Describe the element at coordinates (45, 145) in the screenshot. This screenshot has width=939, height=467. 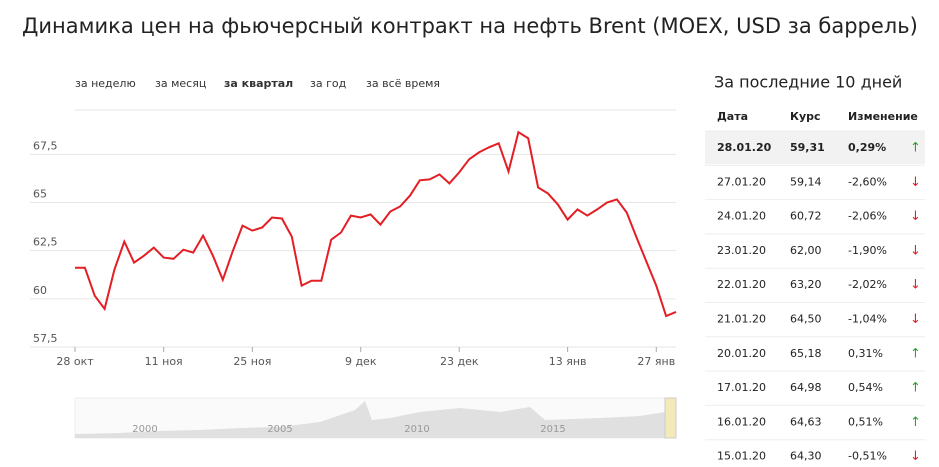
I see `y-tick-label: 67,5` at that location.